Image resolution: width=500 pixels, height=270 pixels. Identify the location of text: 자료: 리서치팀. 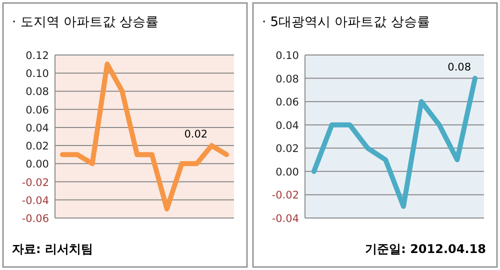
(52, 249).